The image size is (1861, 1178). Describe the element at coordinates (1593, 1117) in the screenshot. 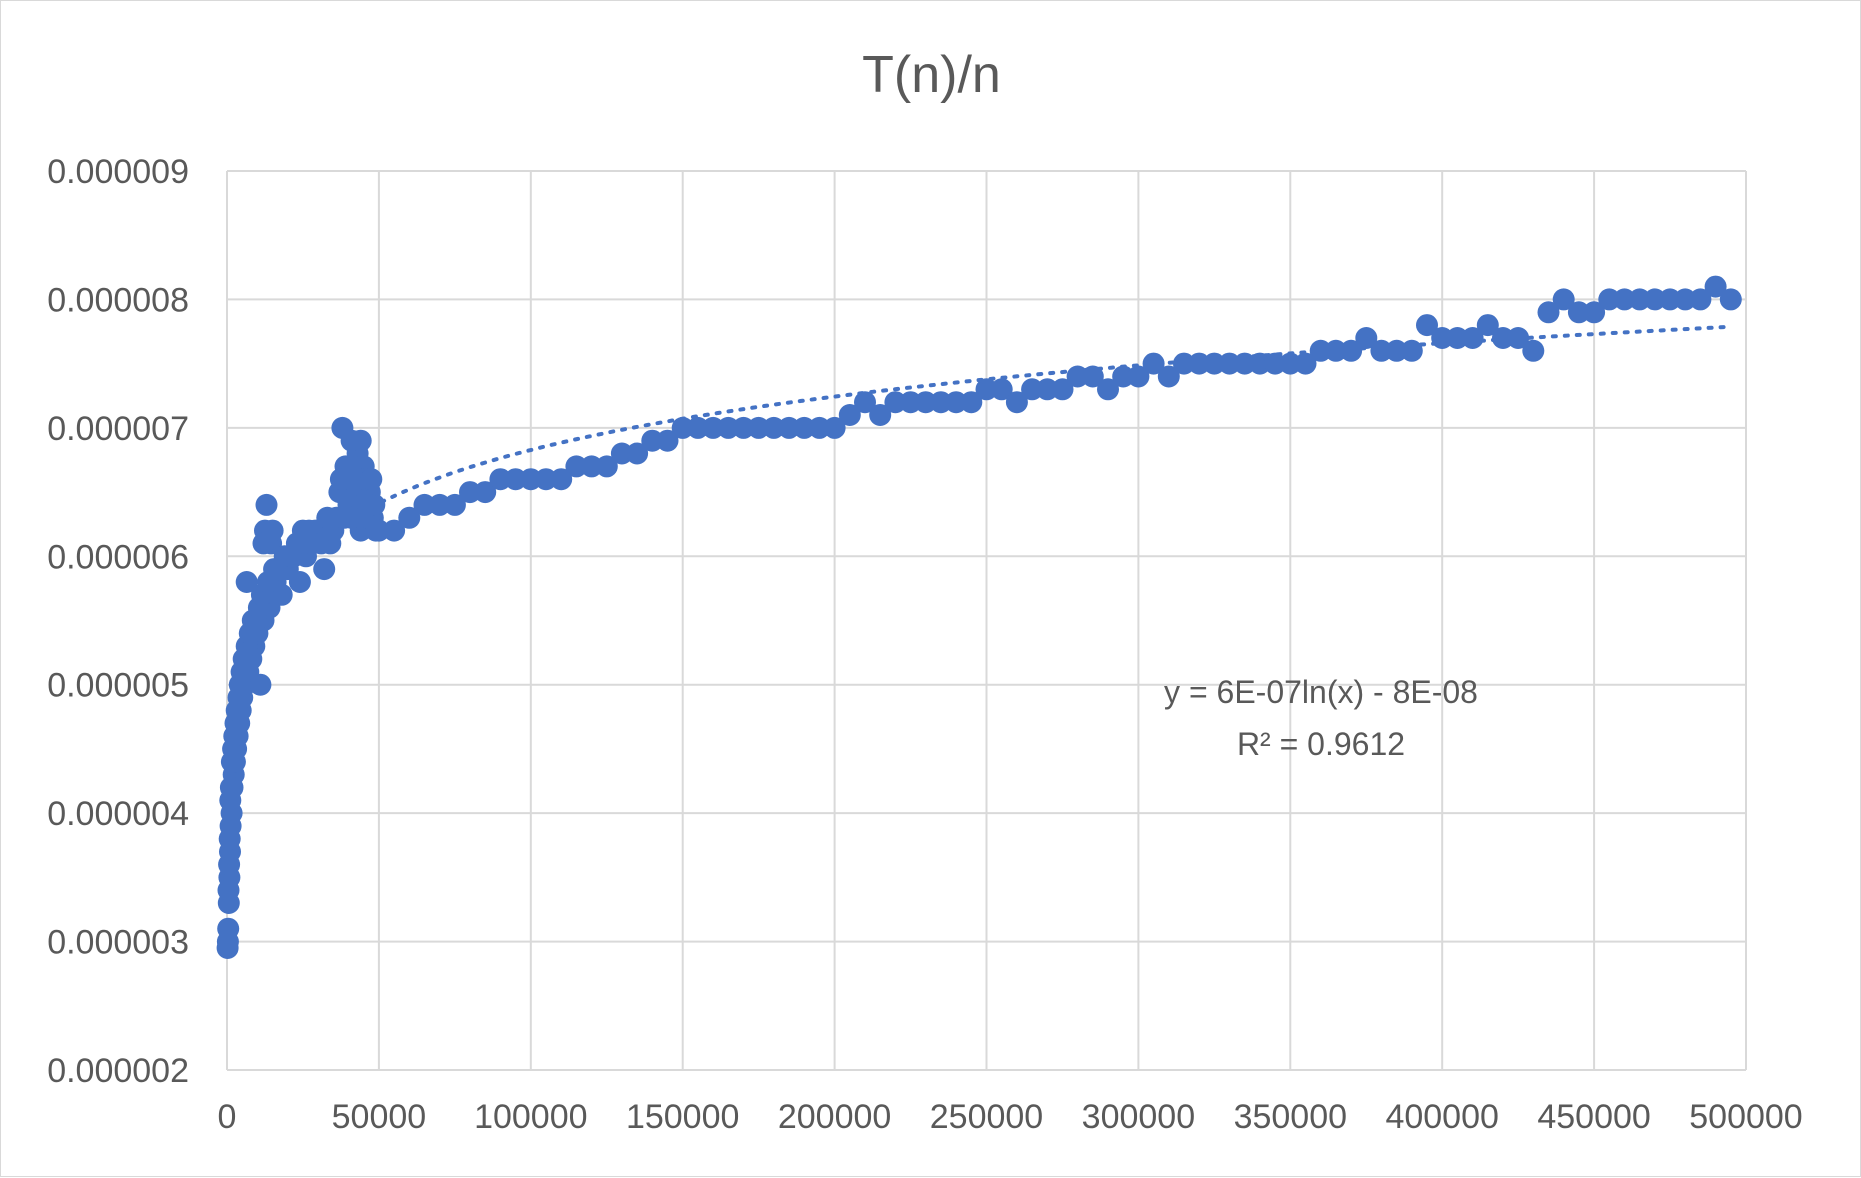

I see `x-tick-label: 450000` at that location.